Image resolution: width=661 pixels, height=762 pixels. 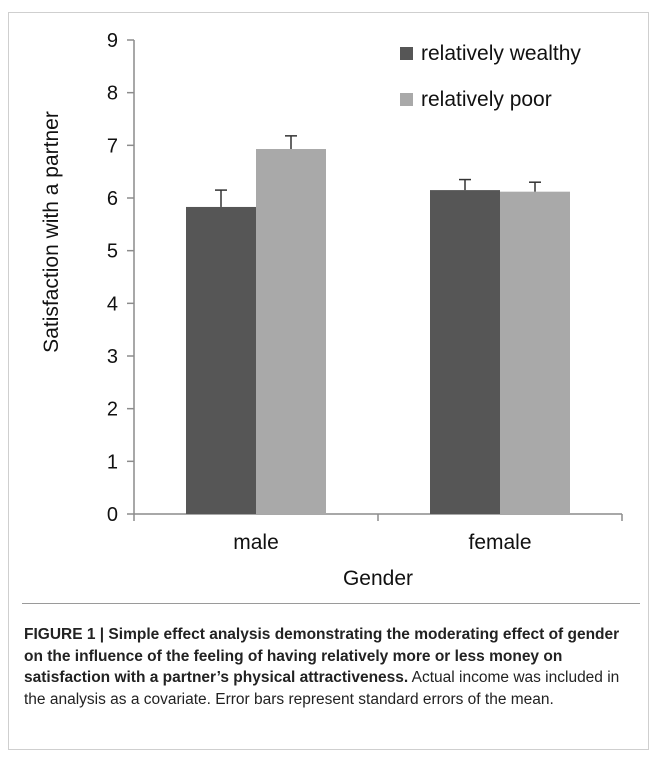 I want to click on y-tick-label: 4, so click(x=112, y=304).